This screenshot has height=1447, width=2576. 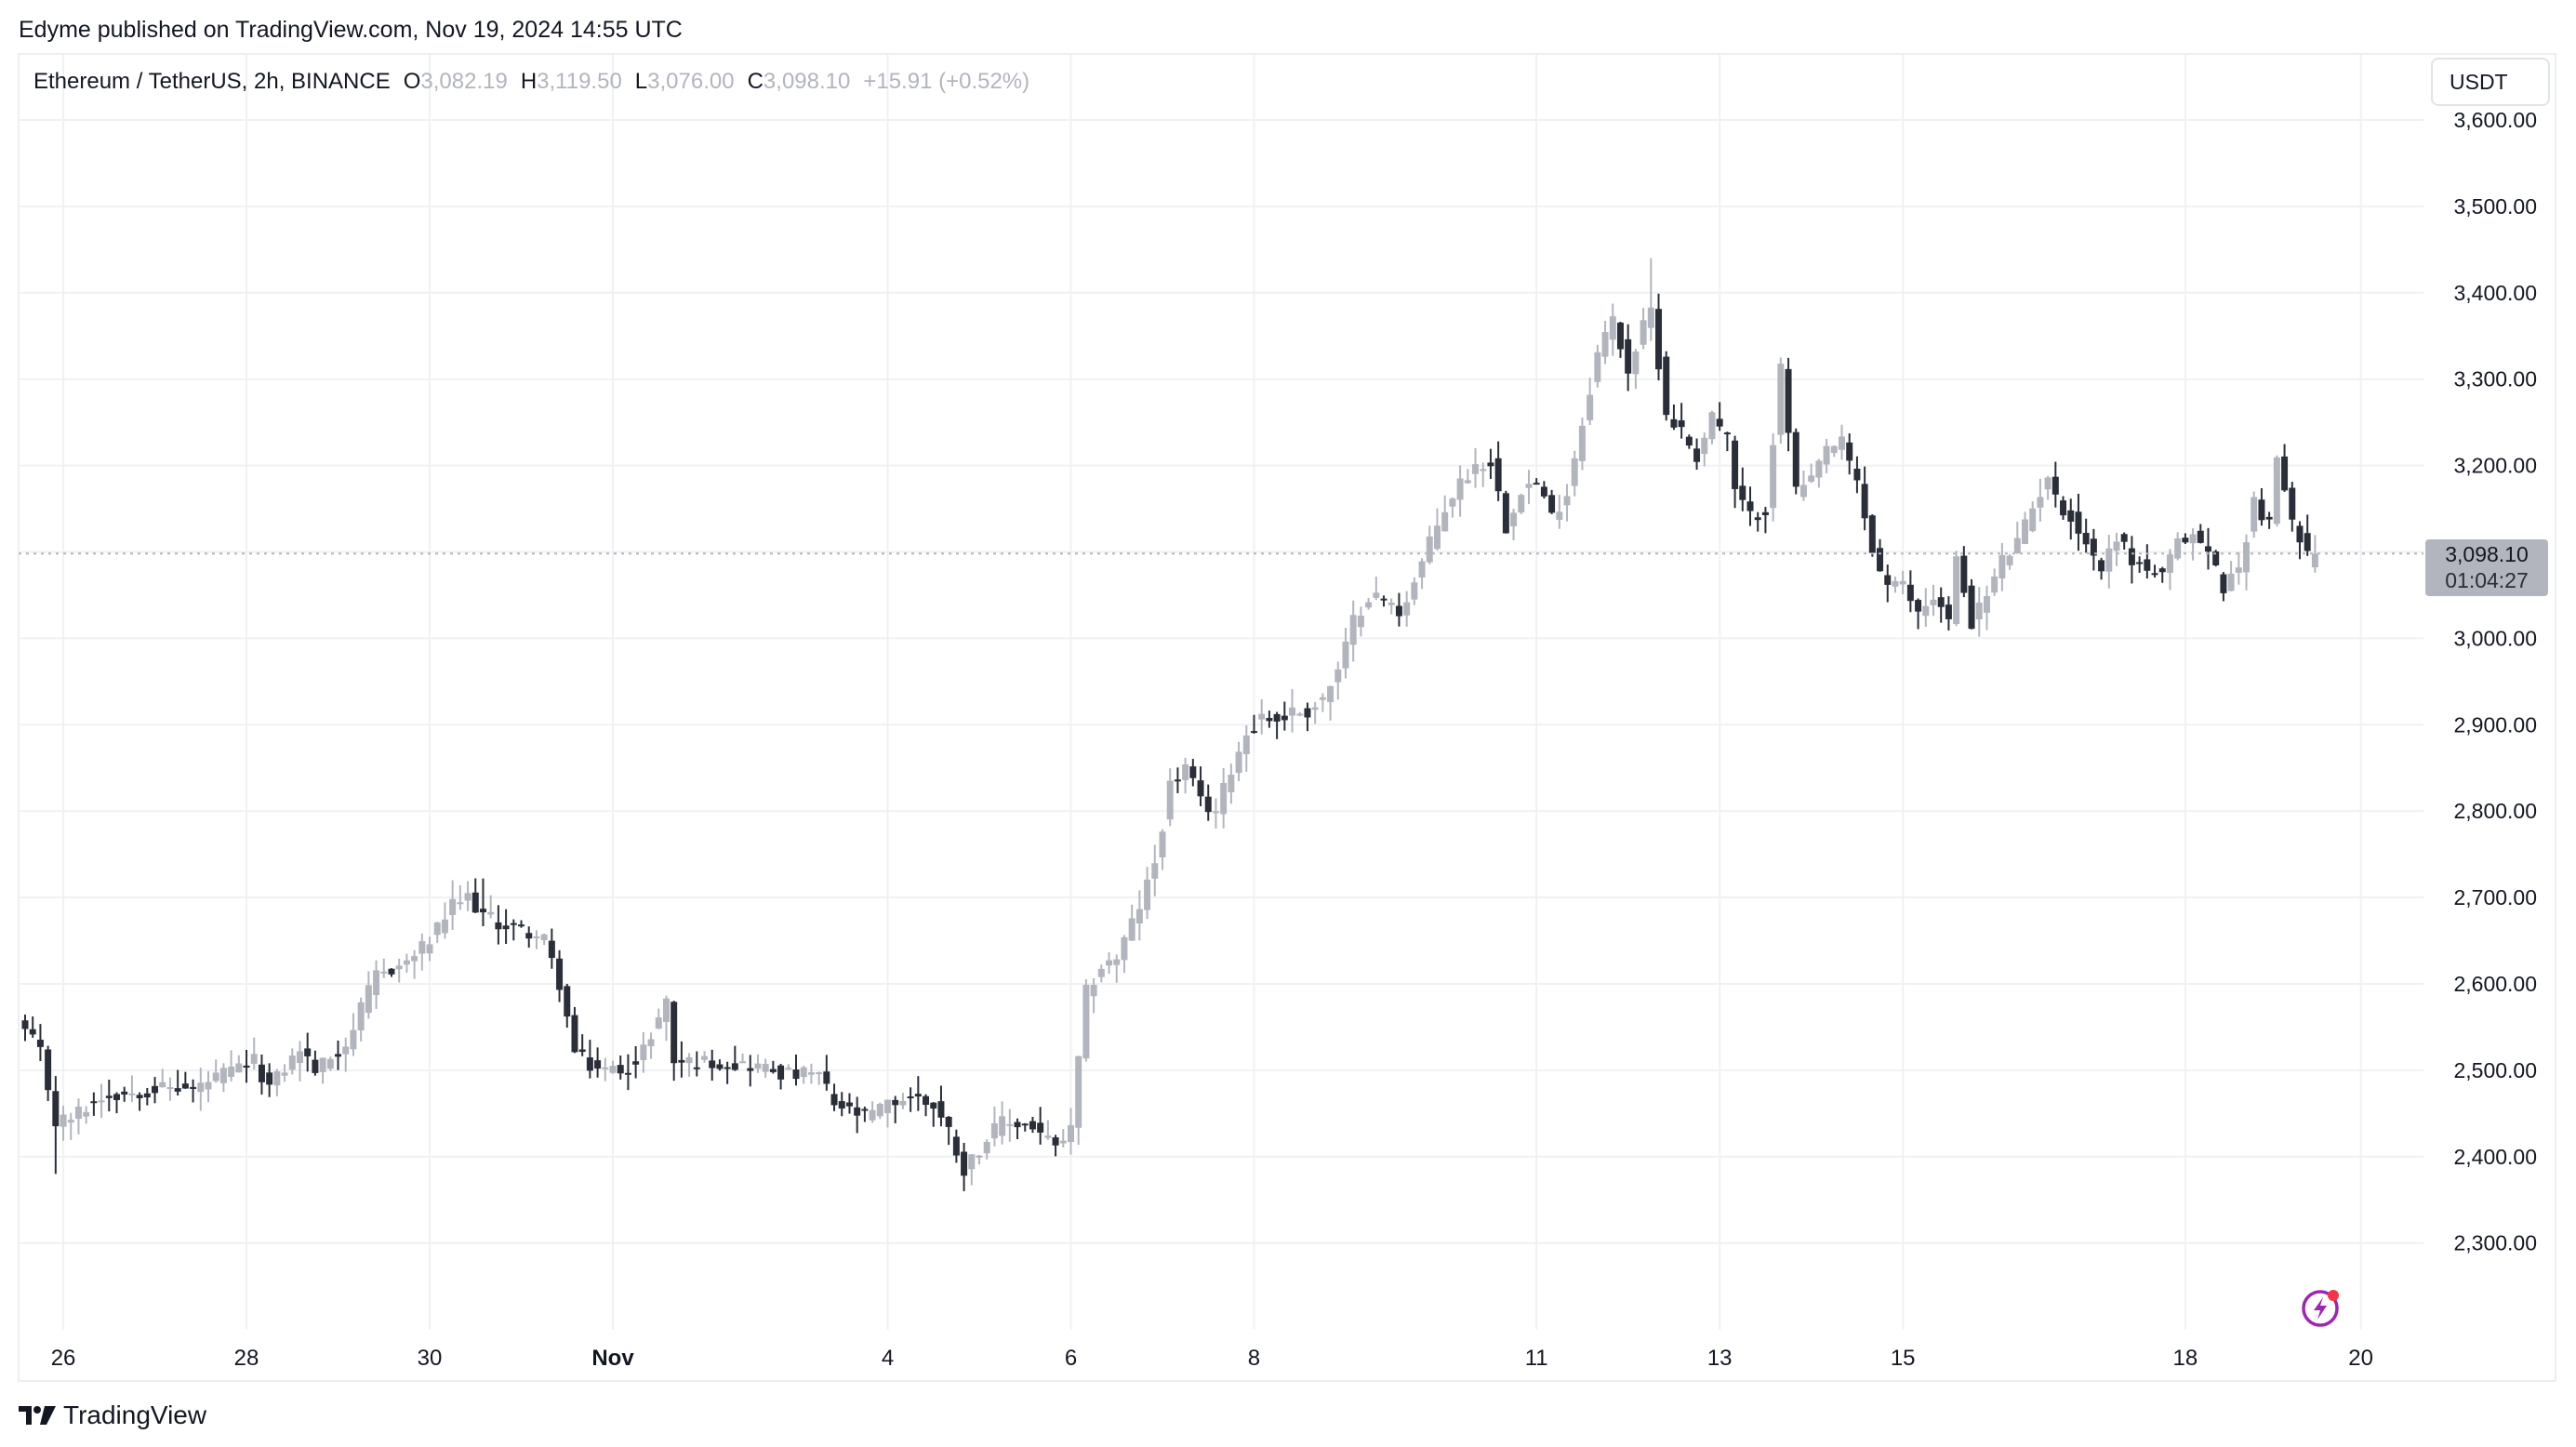 What do you see at coordinates (2495, 379) in the screenshot?
I see `price-tick-label: 3,300.00` at bounding box center [2495, 379].